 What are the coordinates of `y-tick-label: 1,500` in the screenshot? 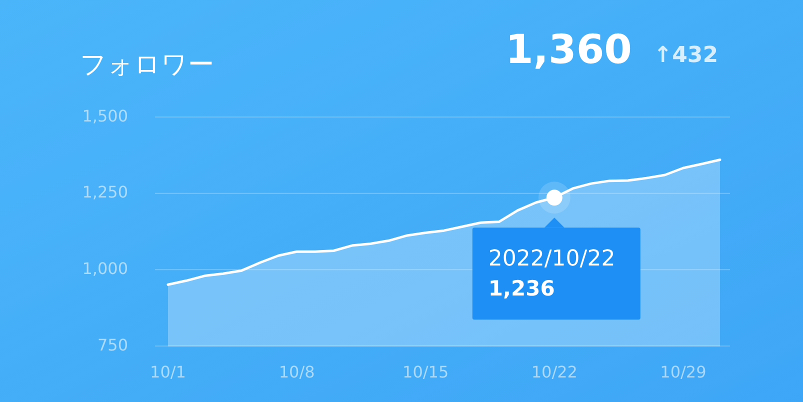 It's located at (105, 116).